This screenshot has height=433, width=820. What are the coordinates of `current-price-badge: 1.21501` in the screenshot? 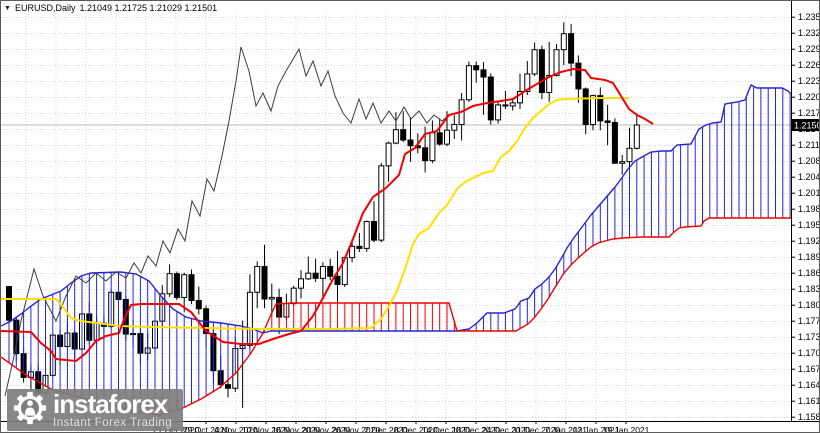 It's located at (806, 125).